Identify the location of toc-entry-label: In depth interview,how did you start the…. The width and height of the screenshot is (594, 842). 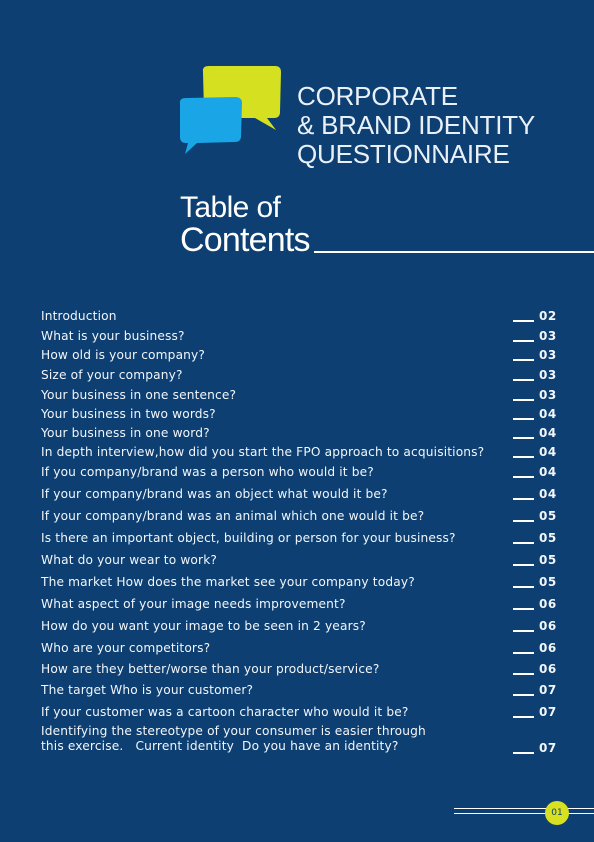
(263, 452).